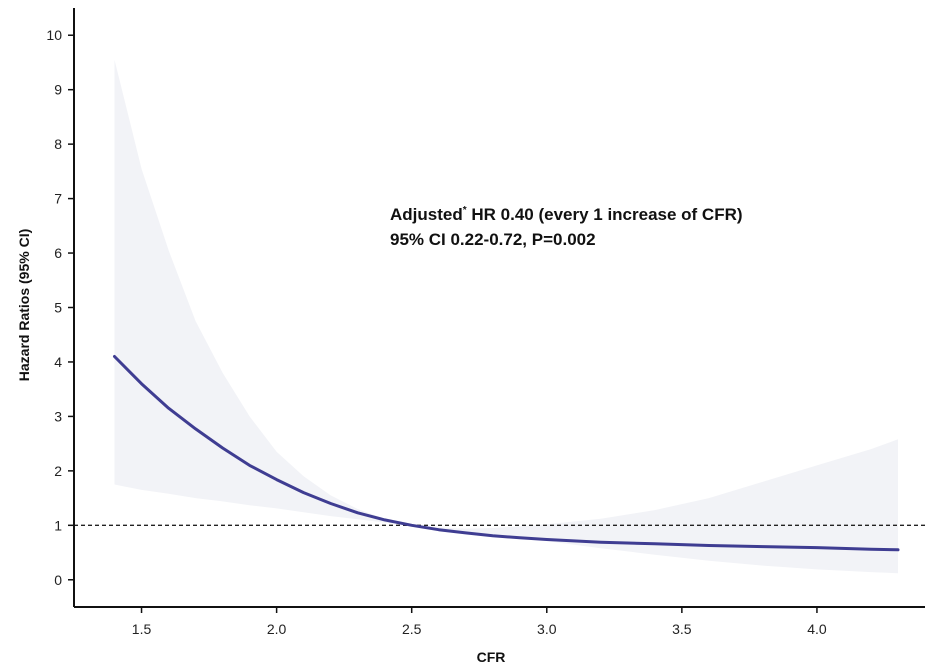  Describe the element at coordinates (58, 199) in the screenshot. I see `y-tick-label: 7` at that location.